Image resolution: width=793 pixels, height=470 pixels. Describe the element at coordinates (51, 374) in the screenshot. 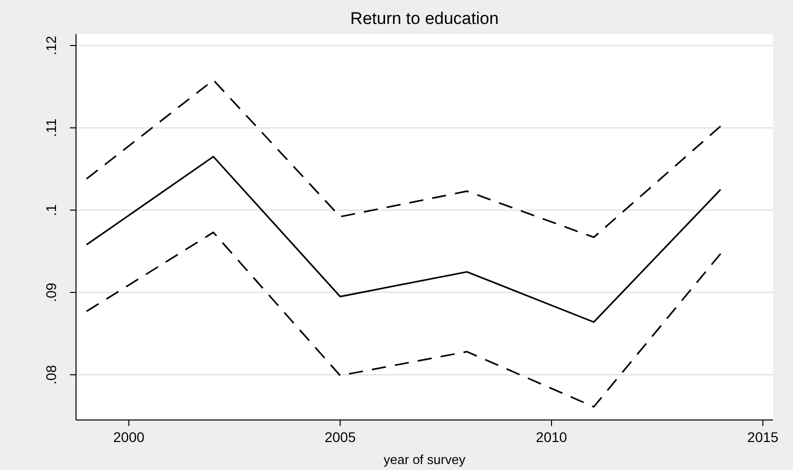

I see `y-tick-label: .08` at that location.